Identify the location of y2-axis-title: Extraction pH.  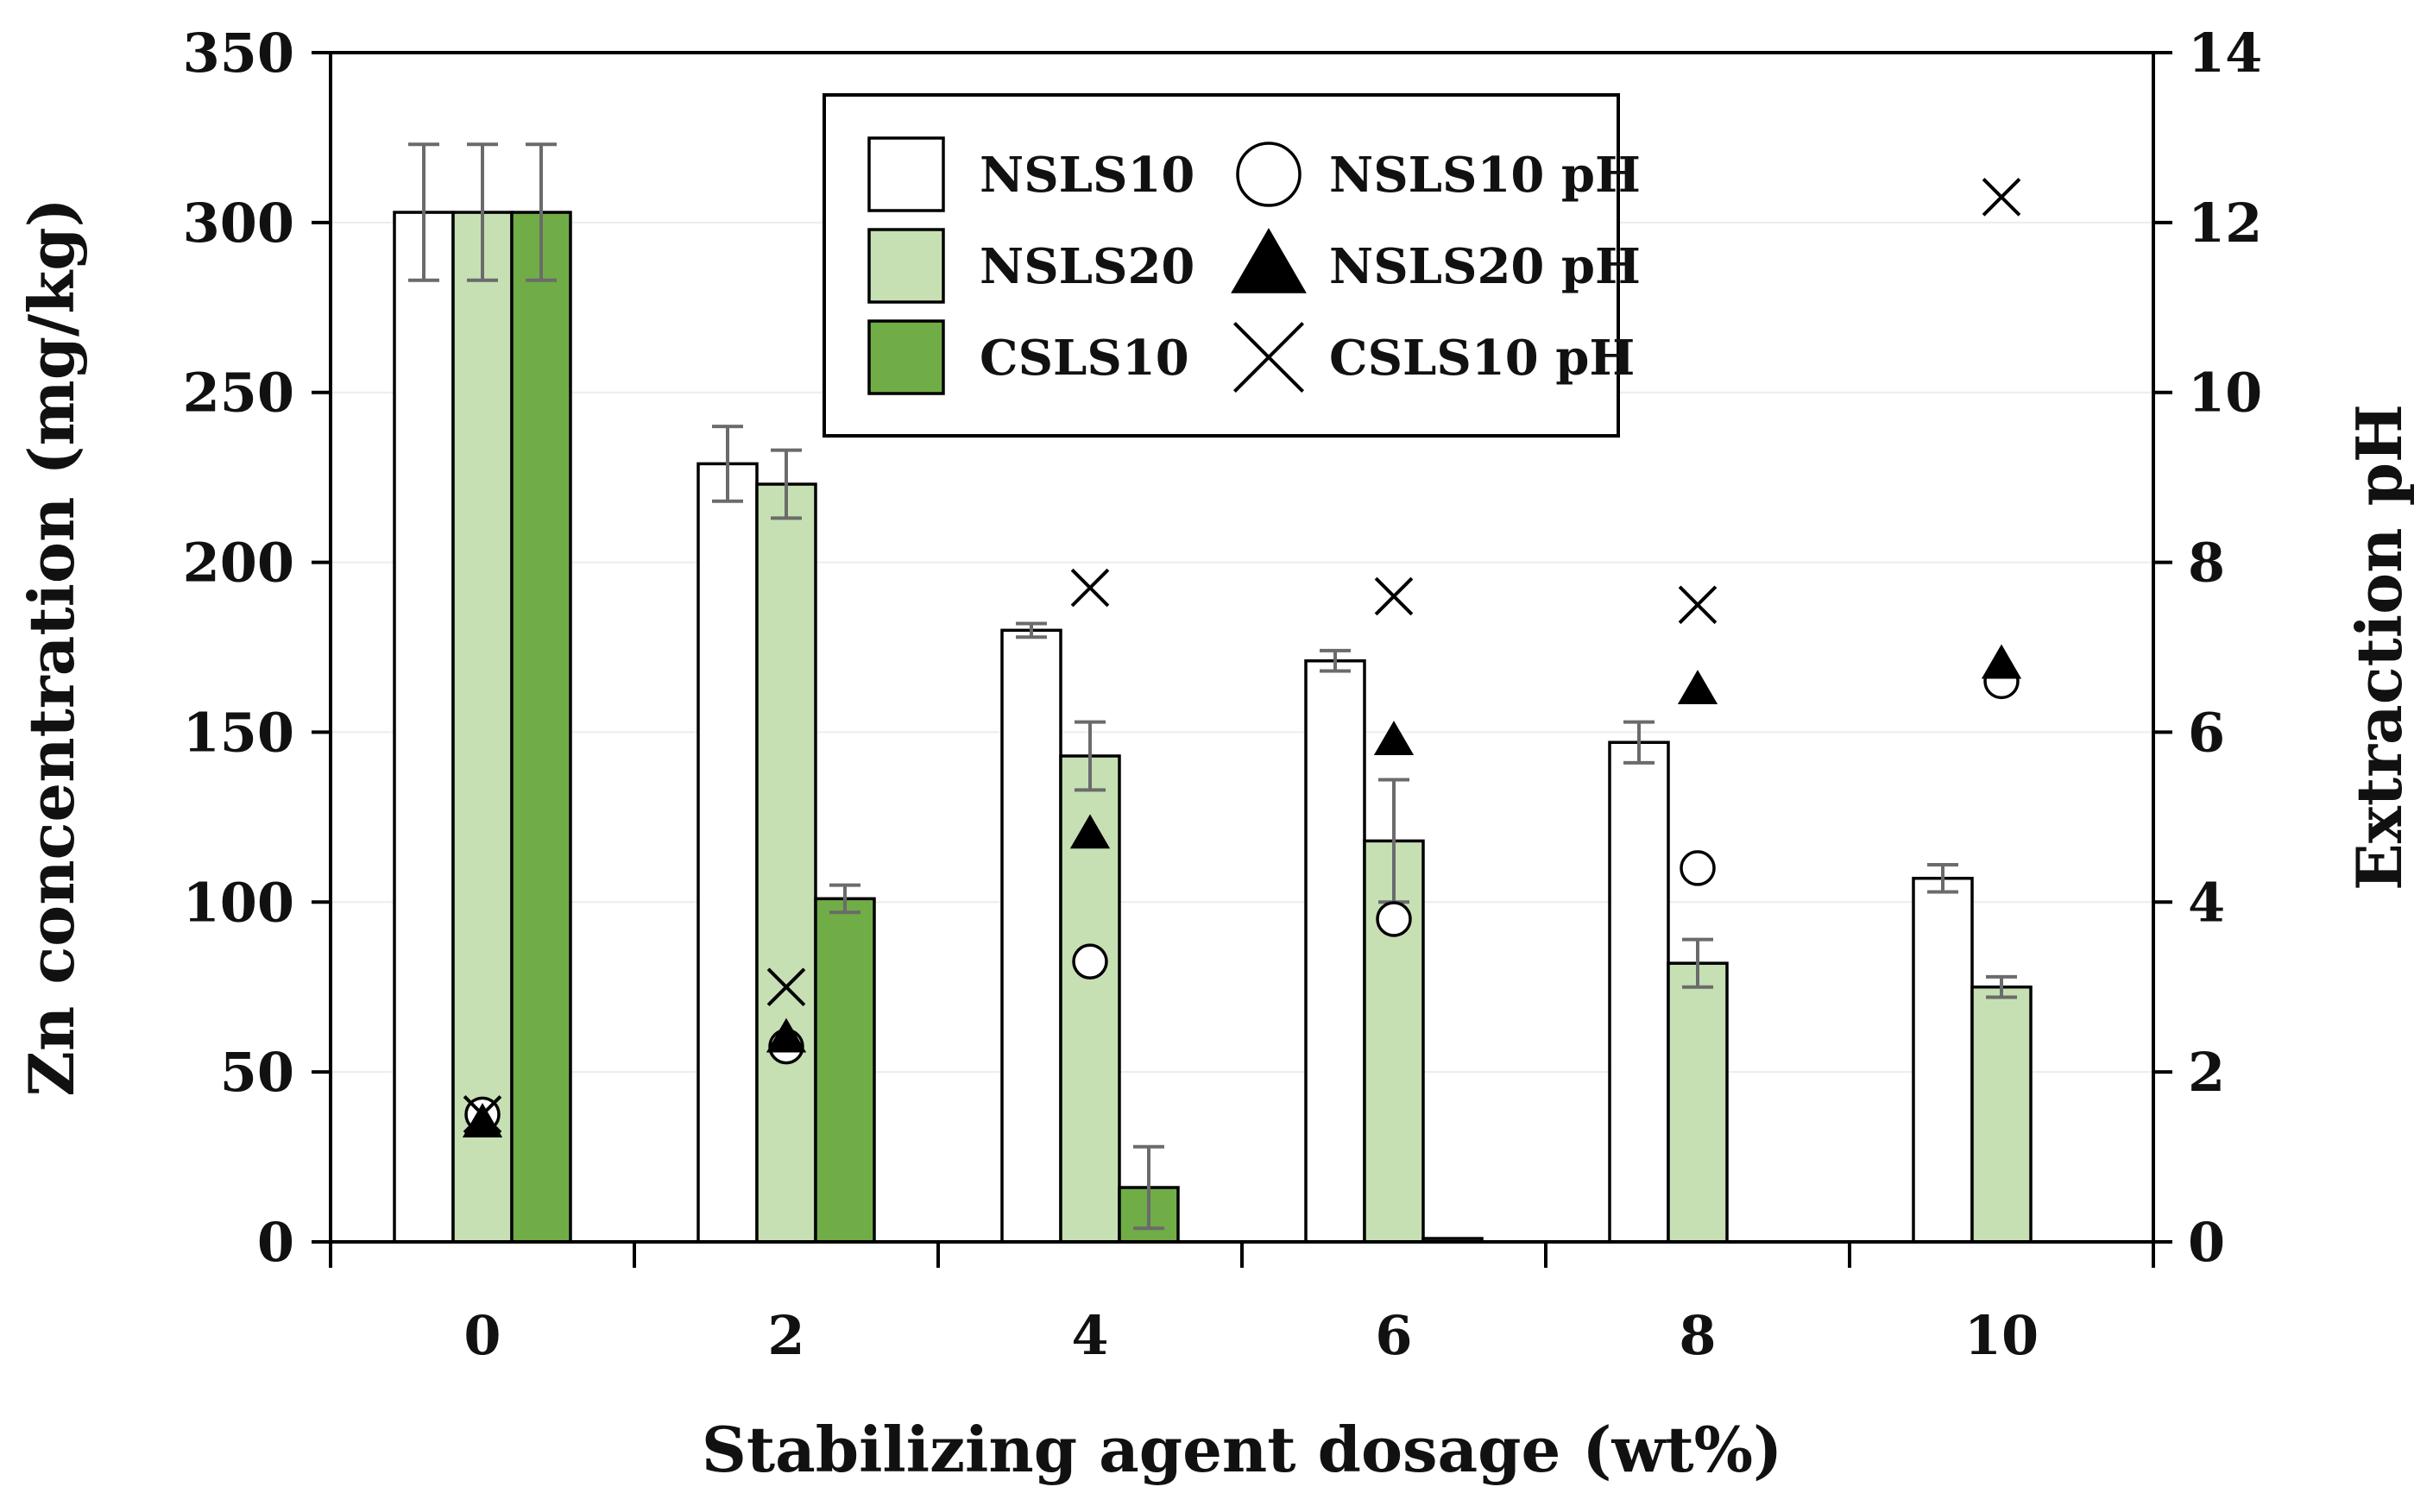
(2379, 647).